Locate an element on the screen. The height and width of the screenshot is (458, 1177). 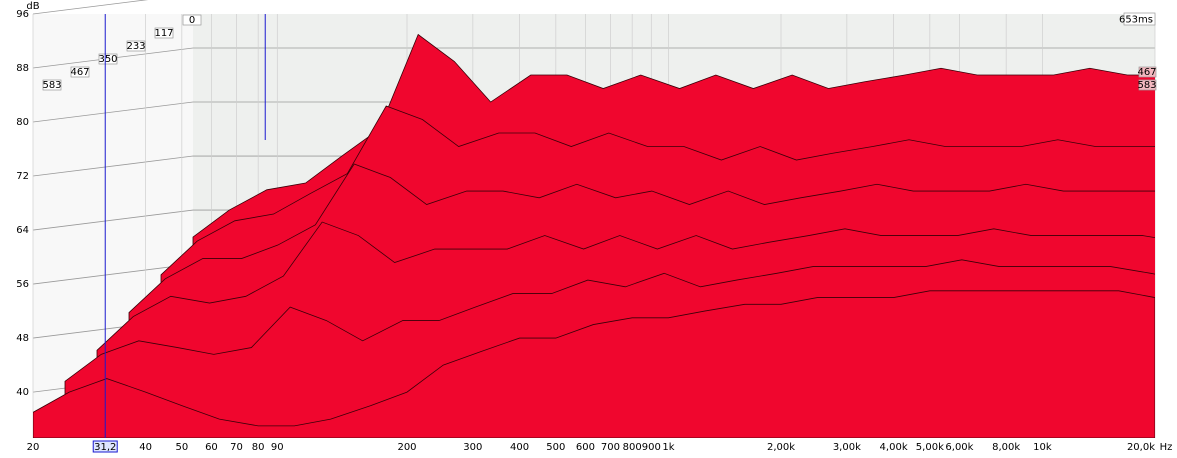
x-tick-label: 4,00k is located at coordinates (894, 447).